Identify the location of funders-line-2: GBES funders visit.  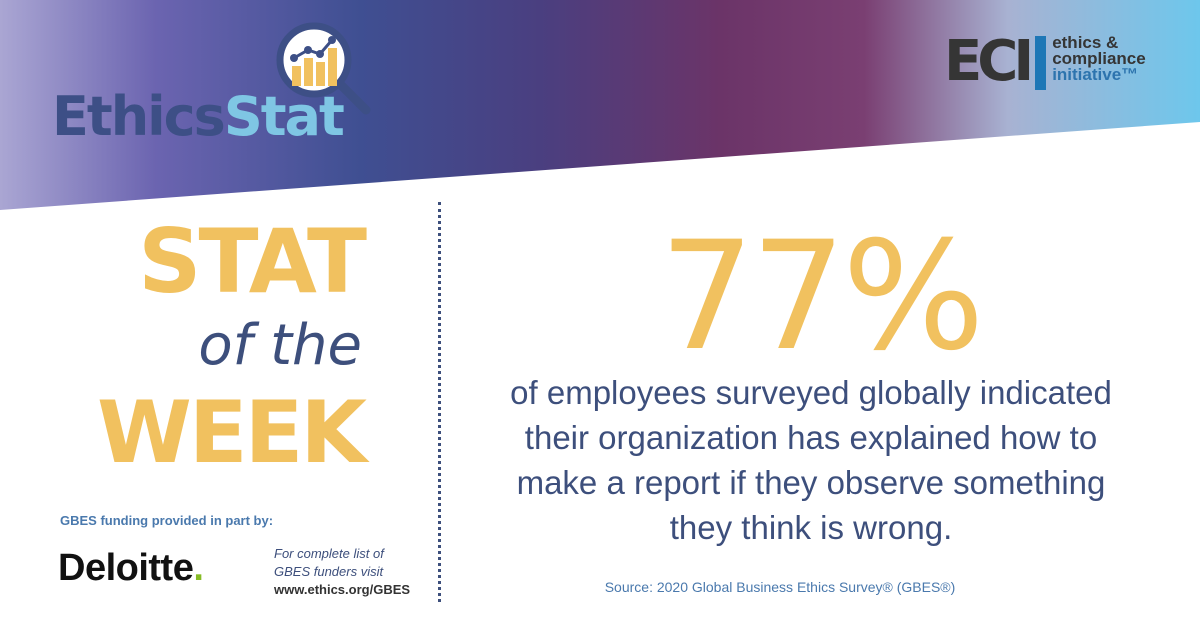
(329, 571).